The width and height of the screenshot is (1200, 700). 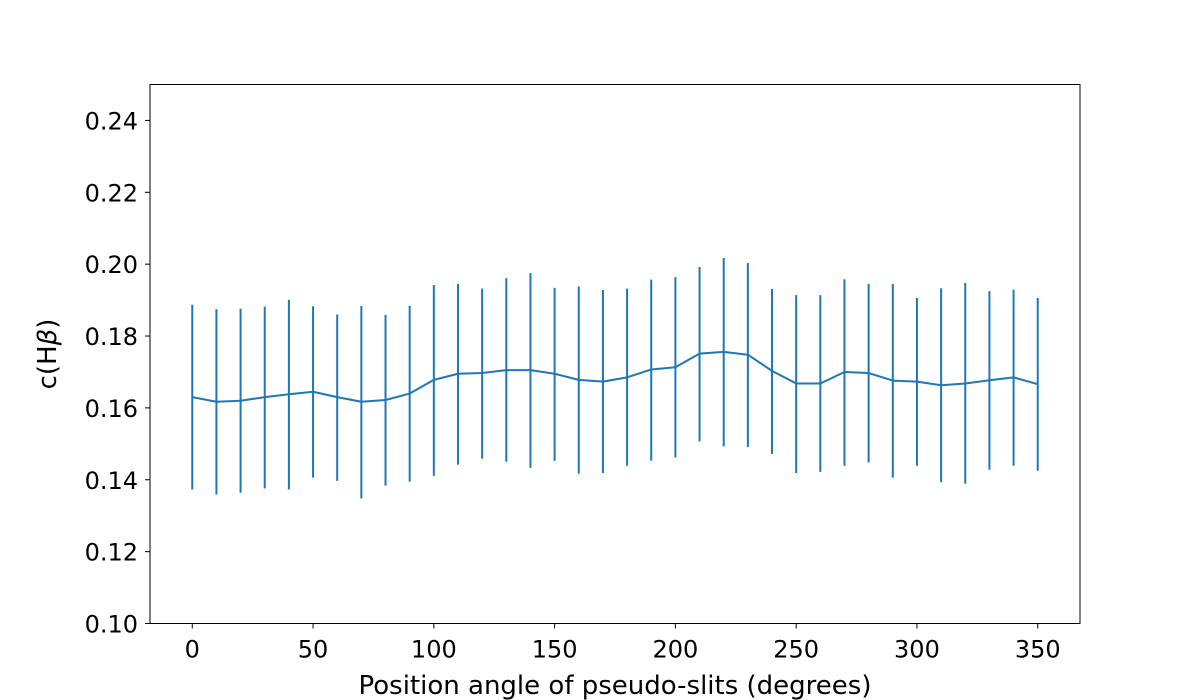 I want to click on x-tick-label: 150, so click(x=555, y=650).